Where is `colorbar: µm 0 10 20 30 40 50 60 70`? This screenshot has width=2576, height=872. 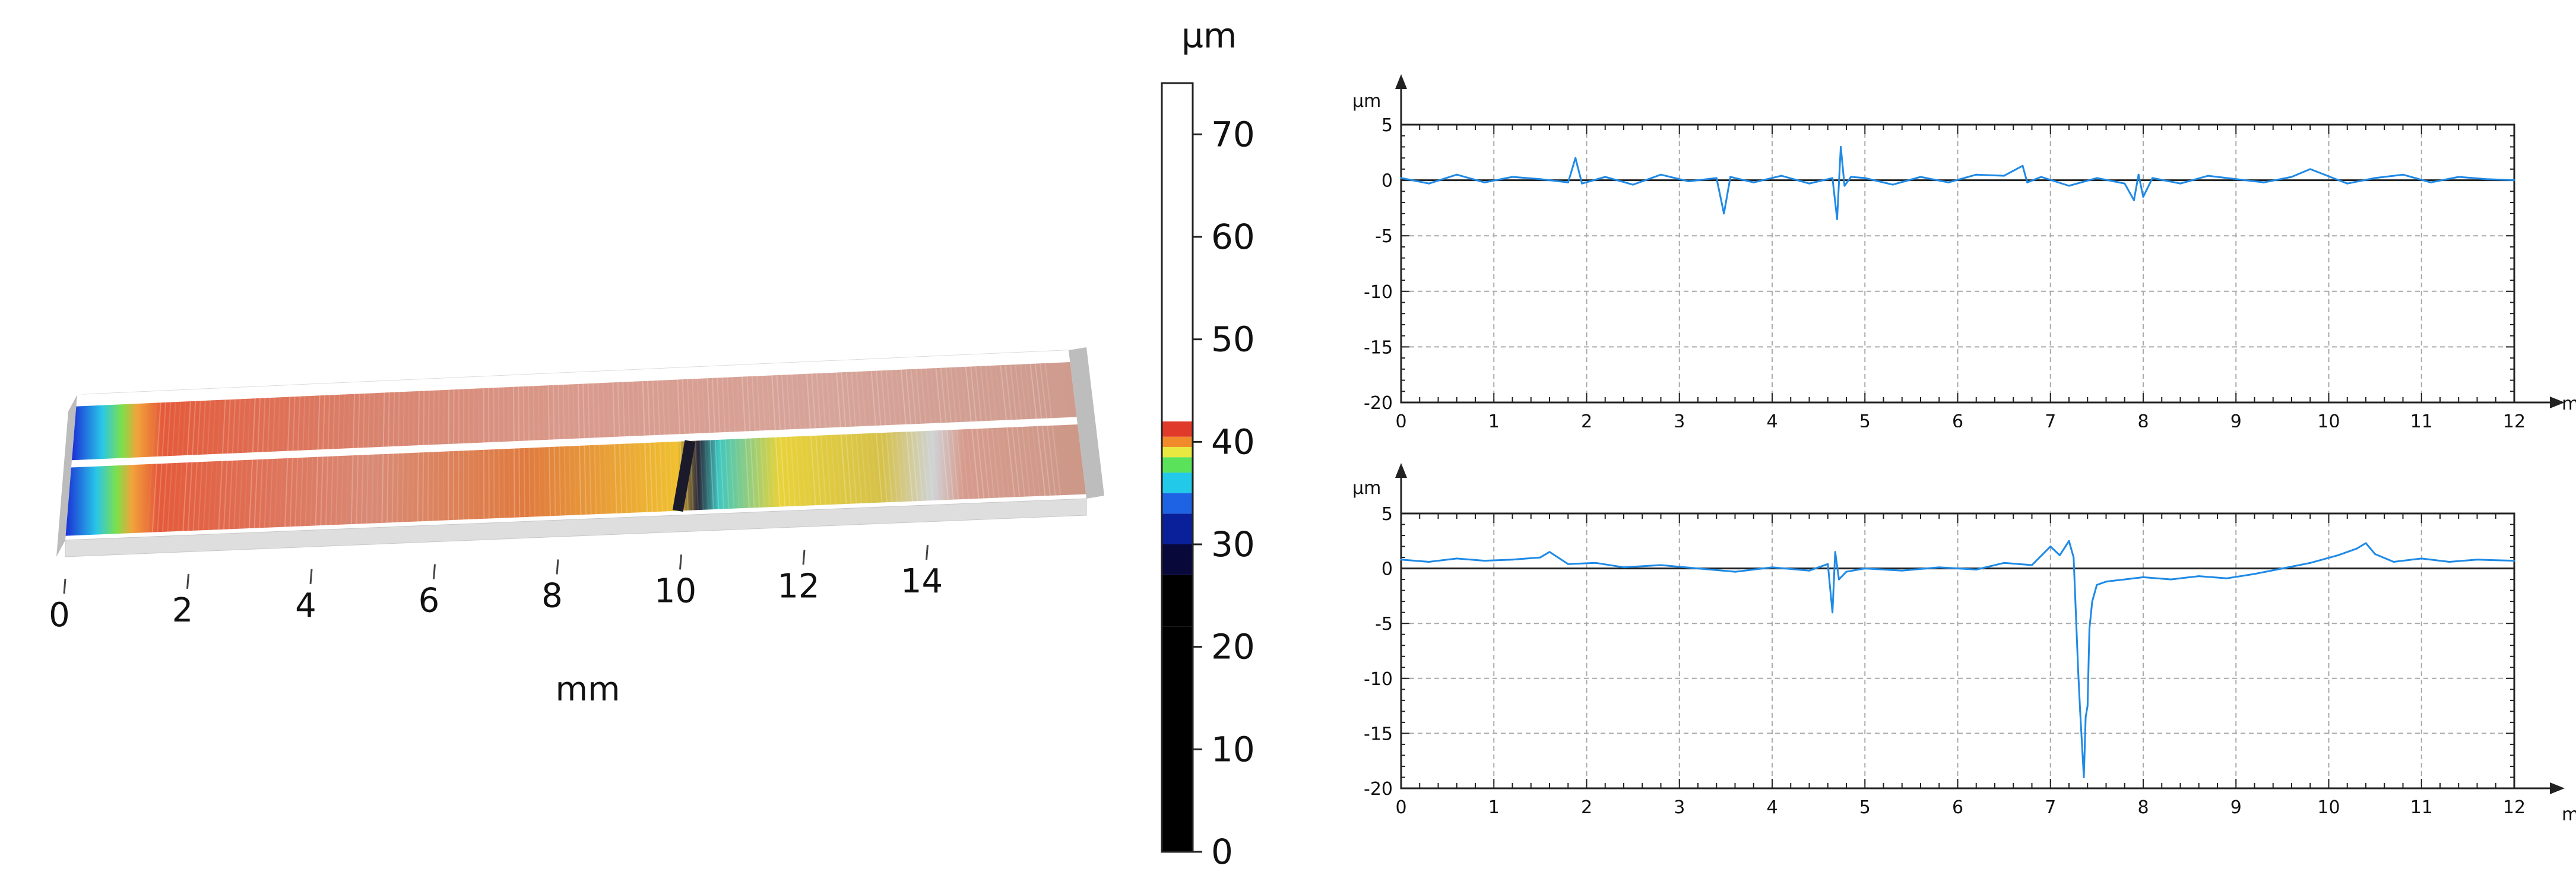 colorbar: µm 0 10 20 30 40 50 60 70 is located at coordinates (1226, 436).